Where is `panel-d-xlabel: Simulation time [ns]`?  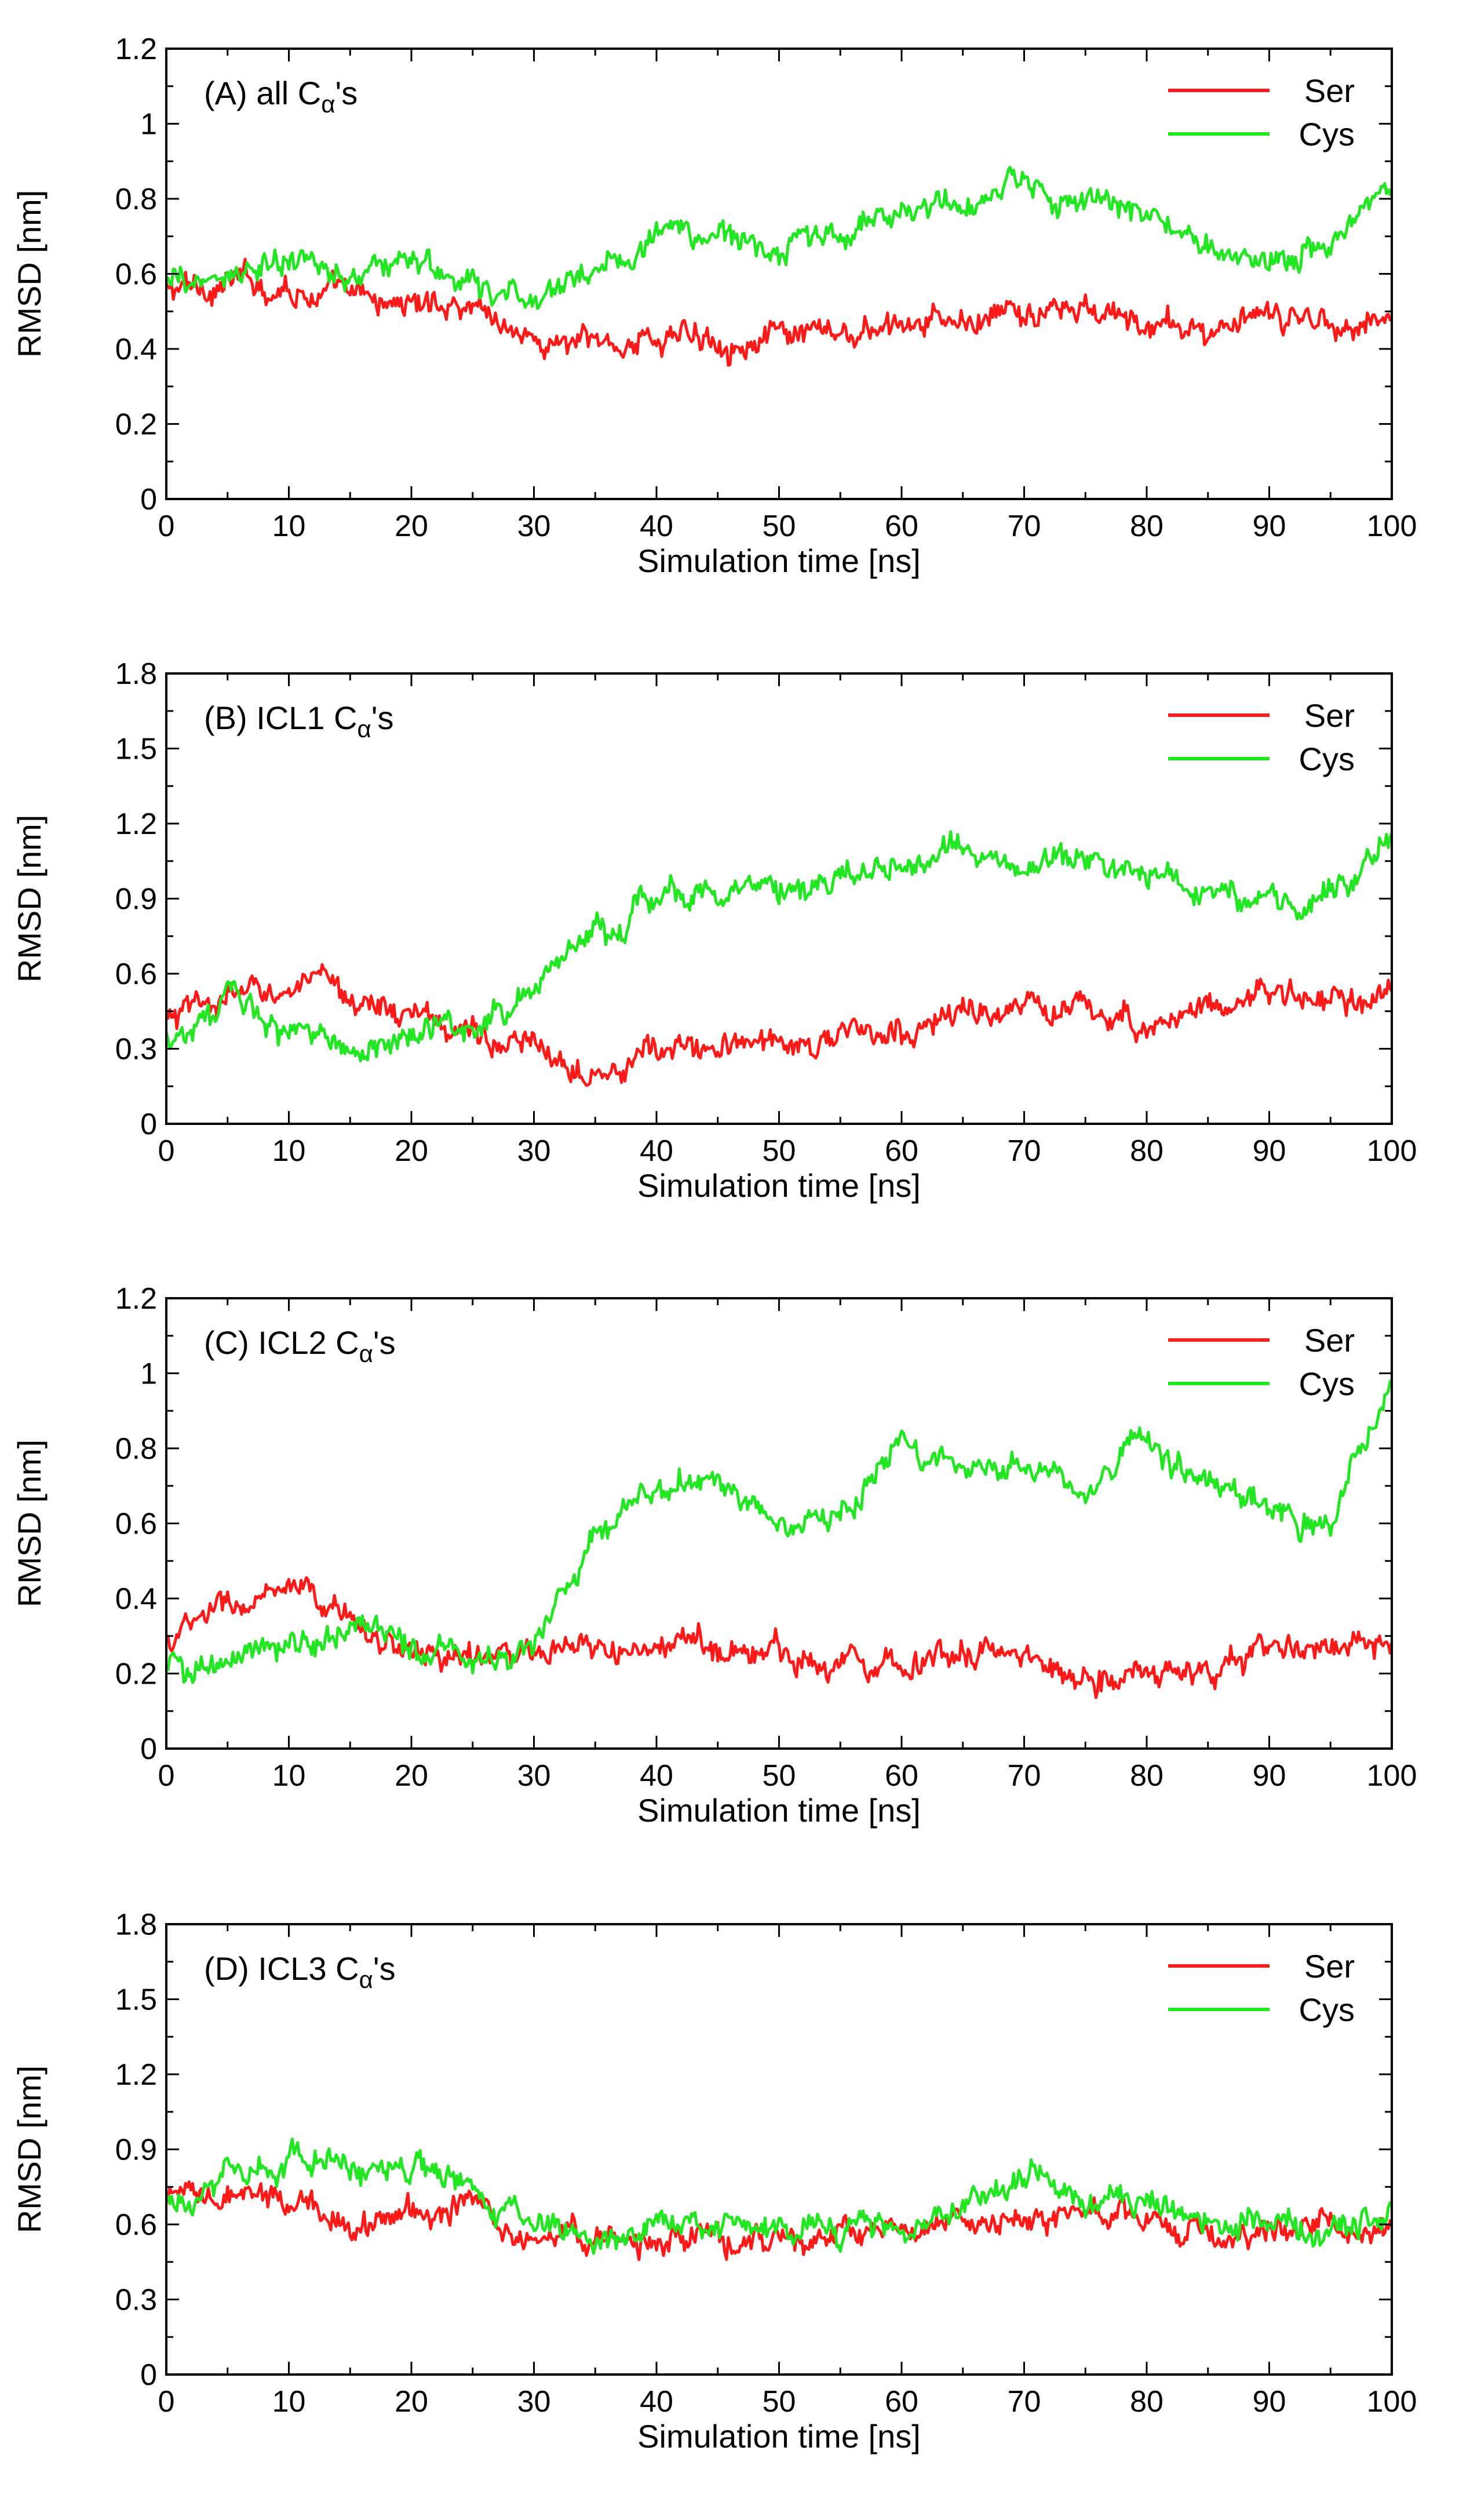
panel-d-xlabel: Simulation time [ns] is located at coordinates (779, 2436).